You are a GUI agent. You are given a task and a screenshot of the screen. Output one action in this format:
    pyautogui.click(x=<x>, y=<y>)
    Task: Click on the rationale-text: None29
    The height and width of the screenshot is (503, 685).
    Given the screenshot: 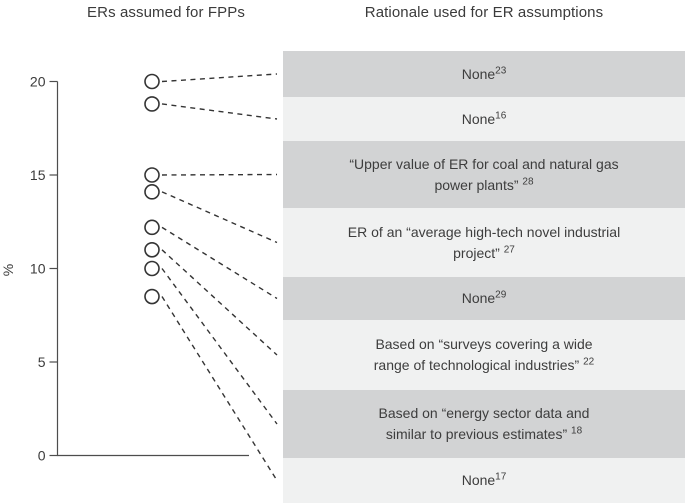 What is the action you would take?
    pyautogui.click(x=484, y=297)
    